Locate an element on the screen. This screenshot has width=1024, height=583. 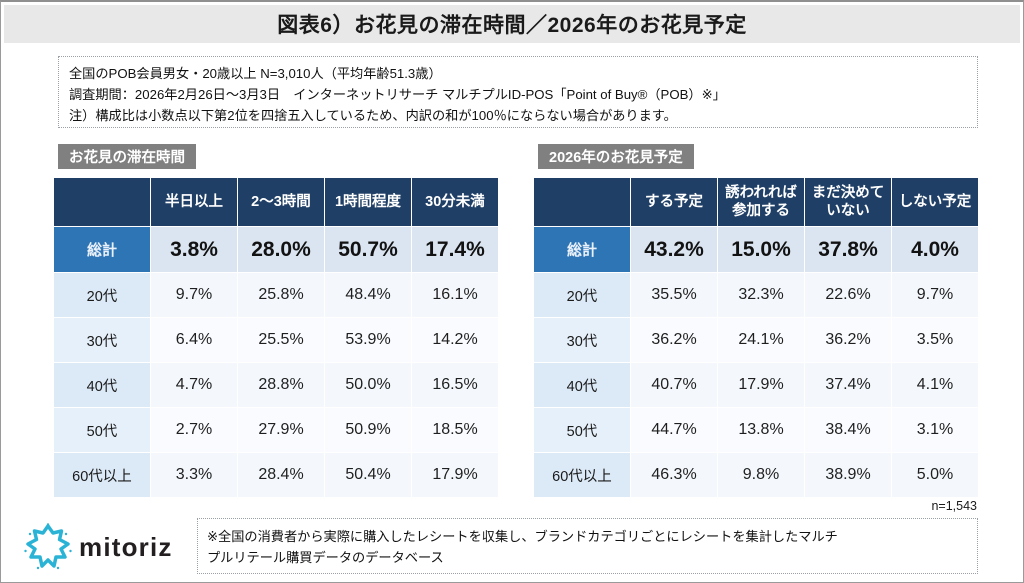
column-header: 誘われれば 参加する is located at coordinates (761, 202).